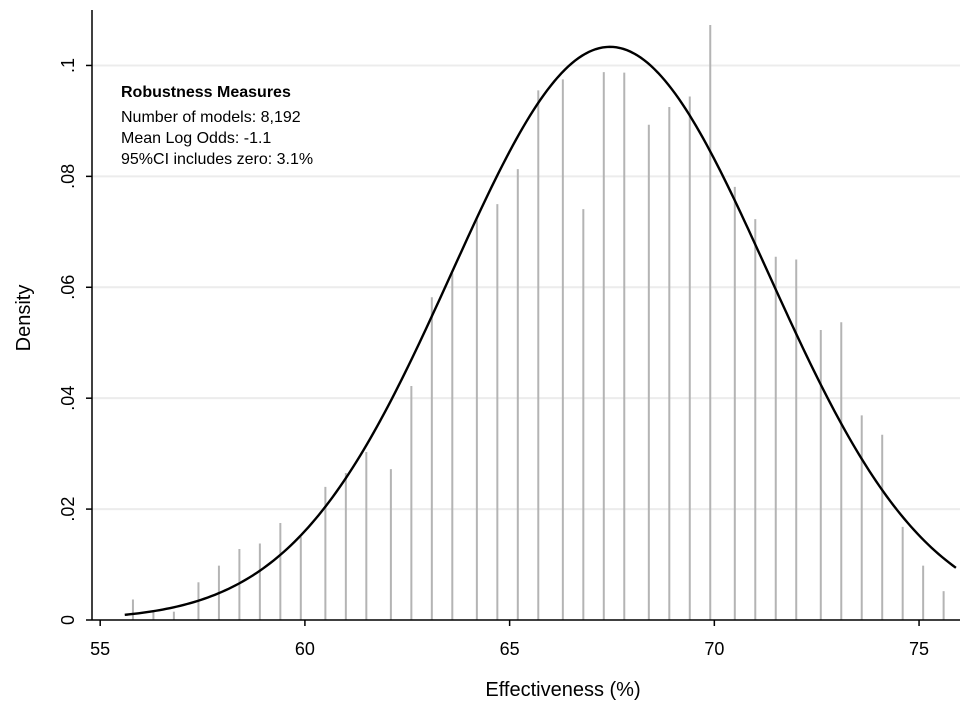  Describe the element at coordinates (919, 649) in the screenshot. I see `x-tick-label: 75` at that location.